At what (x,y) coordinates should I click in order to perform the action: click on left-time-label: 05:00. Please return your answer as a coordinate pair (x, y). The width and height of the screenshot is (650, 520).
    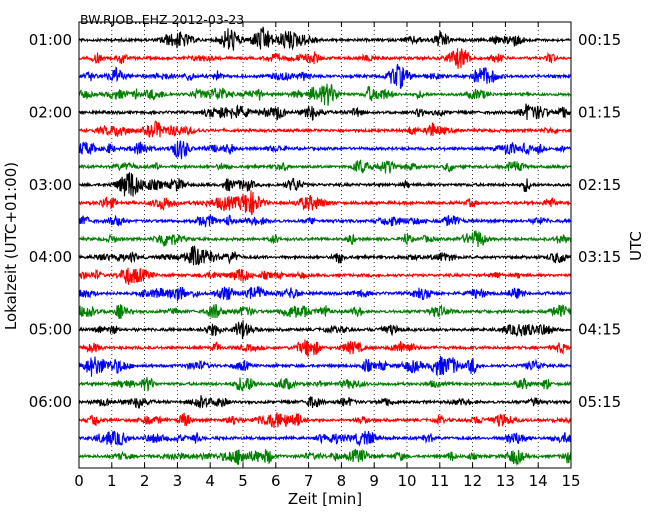
    Looking at the image, I should click on (50, 330).